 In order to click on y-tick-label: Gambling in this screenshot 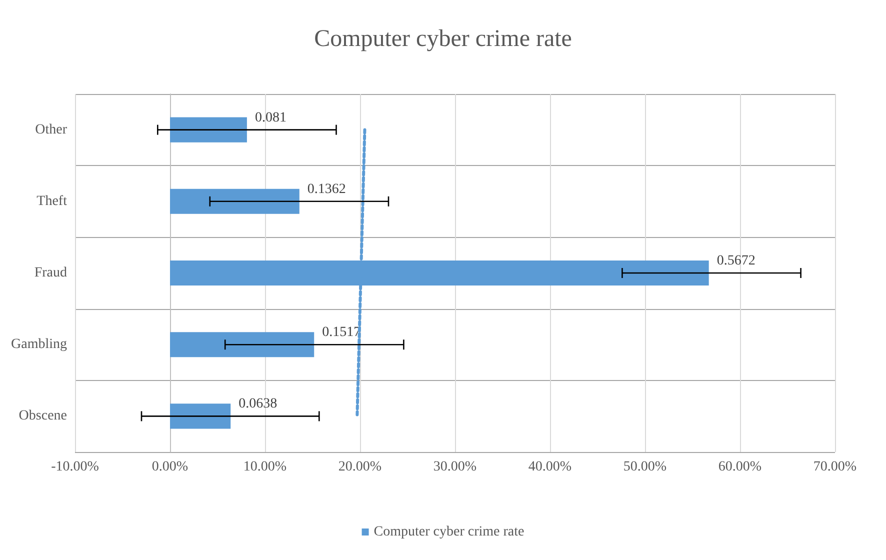, I will do `click(38, 344)`.